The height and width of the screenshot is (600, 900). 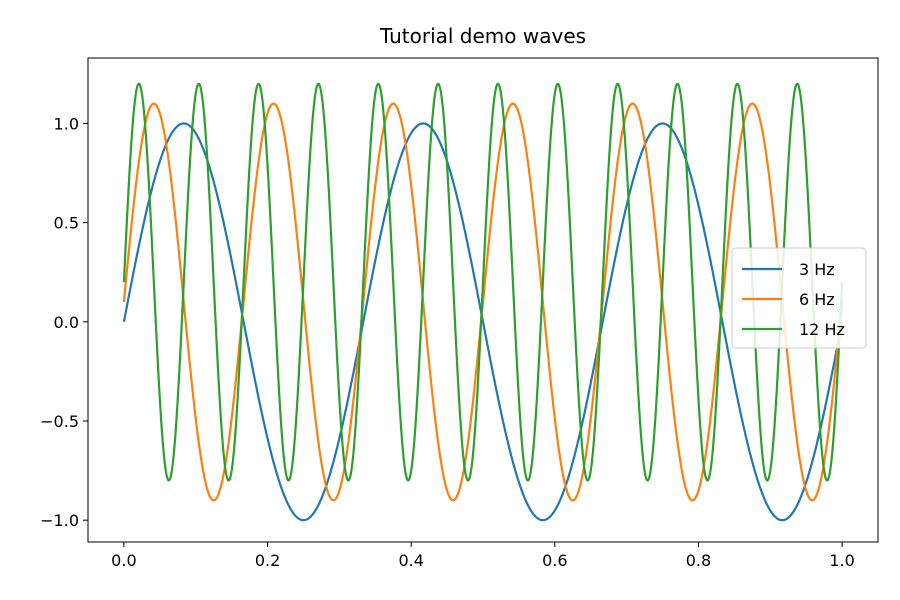 What do you see at coordinates (66, 123) in the screenshot?
I see `y-tick-label: 1.0` at bounding box center [66, 123].